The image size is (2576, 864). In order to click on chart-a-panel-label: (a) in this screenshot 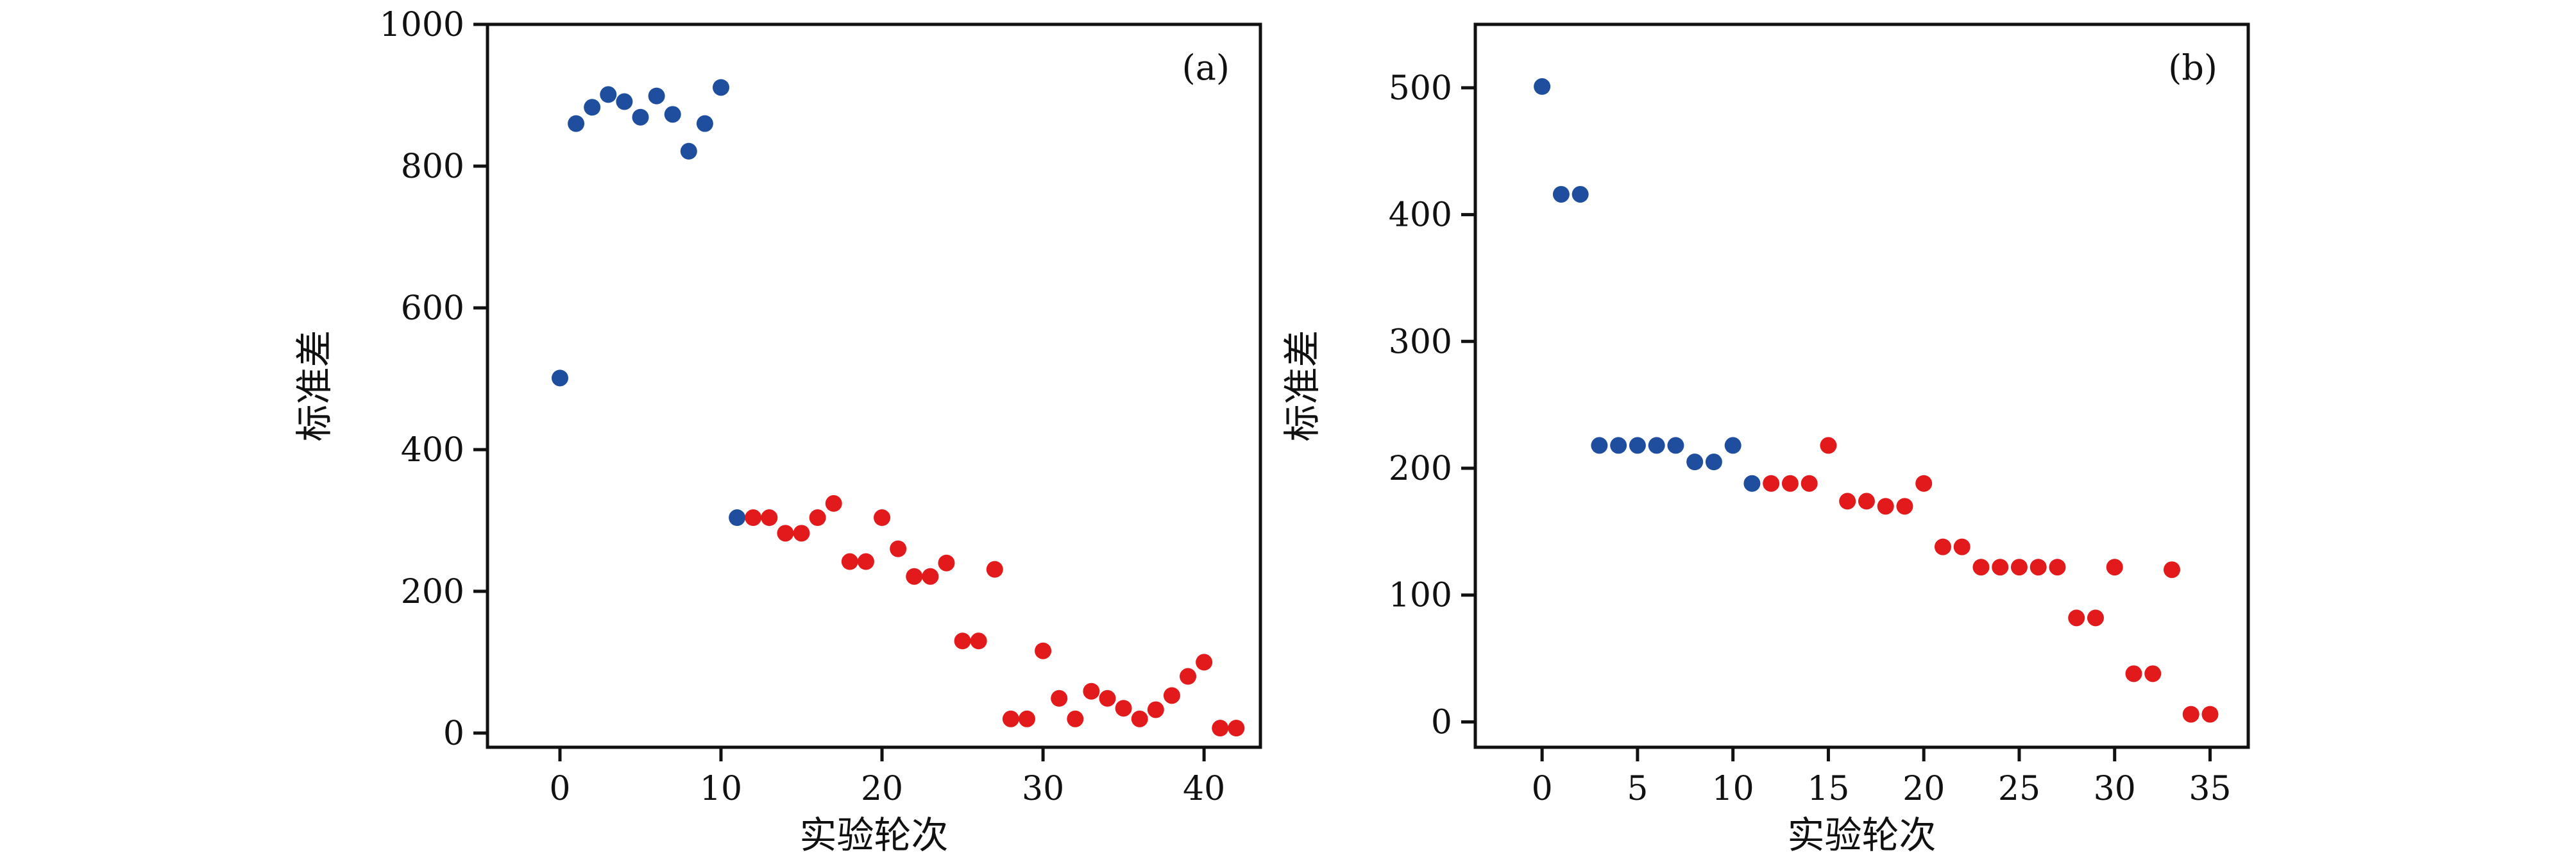, I will do `click(1206, 67)`.